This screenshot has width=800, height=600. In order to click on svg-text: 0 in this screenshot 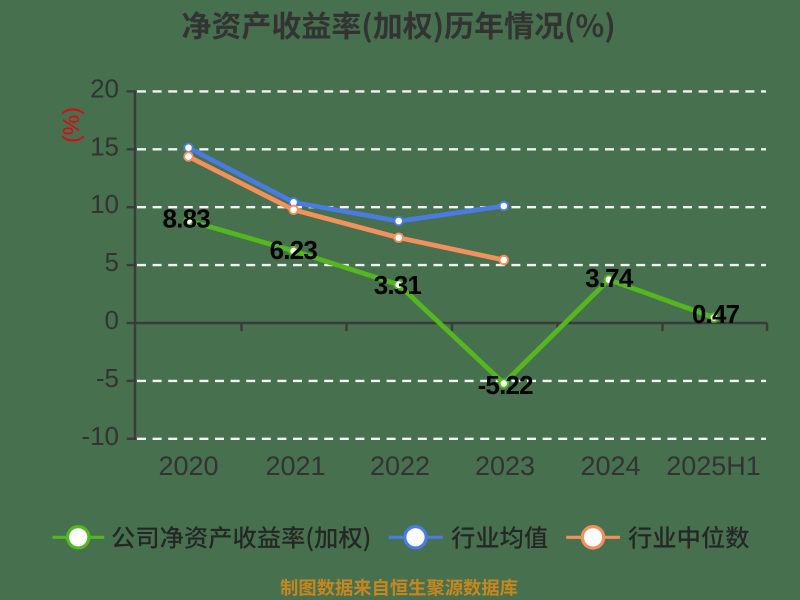, I will do `click(112, 320)`.